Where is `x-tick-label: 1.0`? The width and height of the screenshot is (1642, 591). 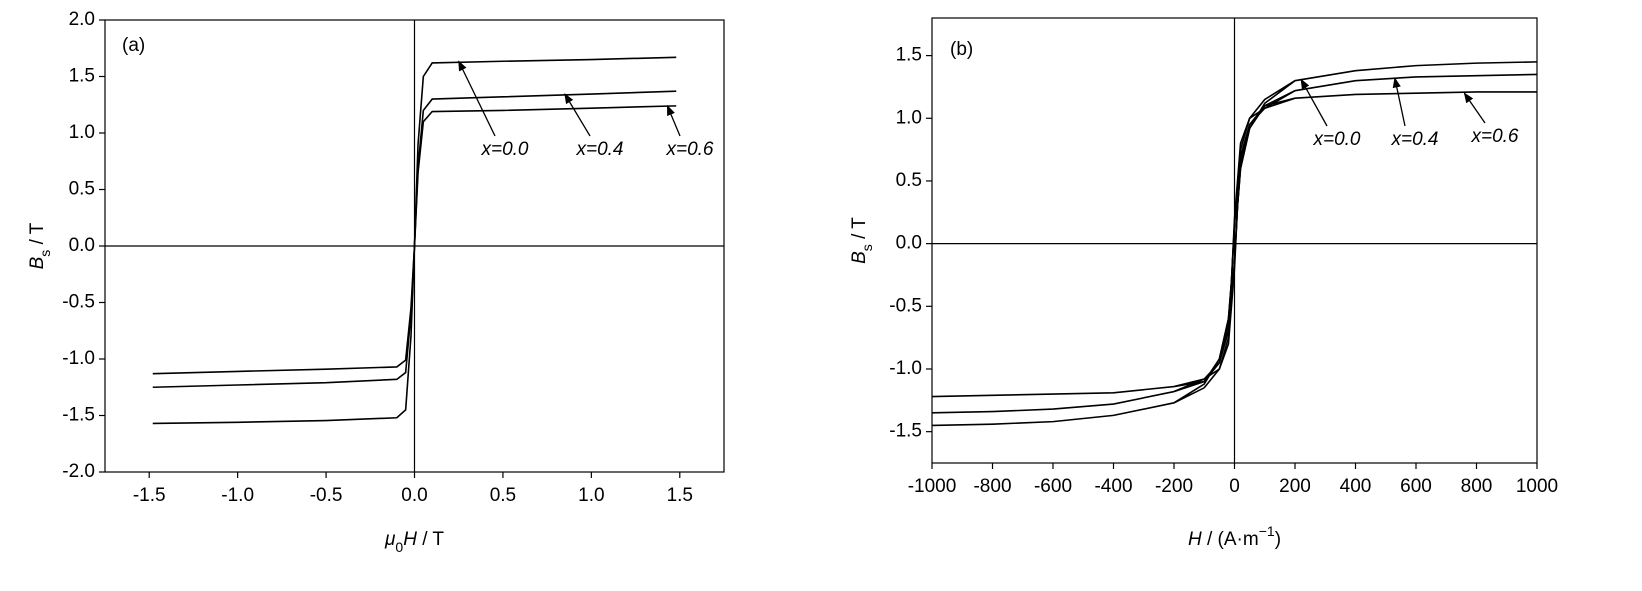
x-tick-label: 1.0 is located at coordinates (591, 495).